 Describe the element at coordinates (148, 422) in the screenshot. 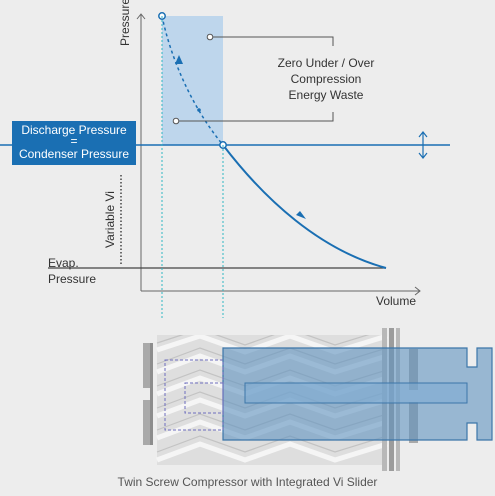

I see `left-plate-lower` at that location.